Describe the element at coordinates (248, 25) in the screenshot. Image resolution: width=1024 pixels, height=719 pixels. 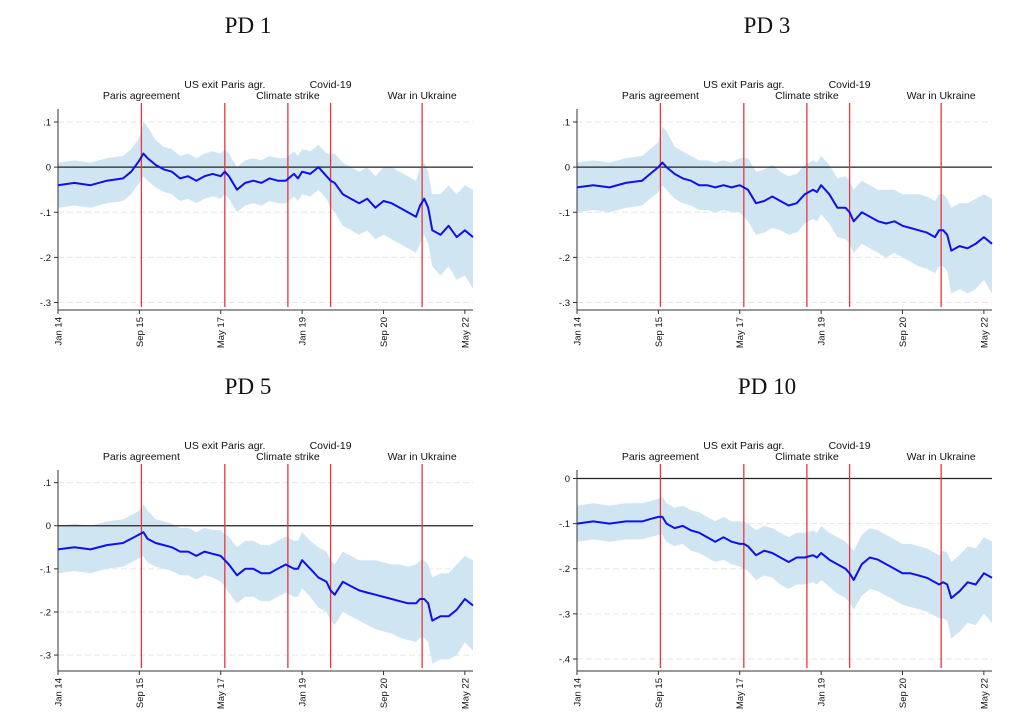
I see `chart-title: PD 1` at that location.